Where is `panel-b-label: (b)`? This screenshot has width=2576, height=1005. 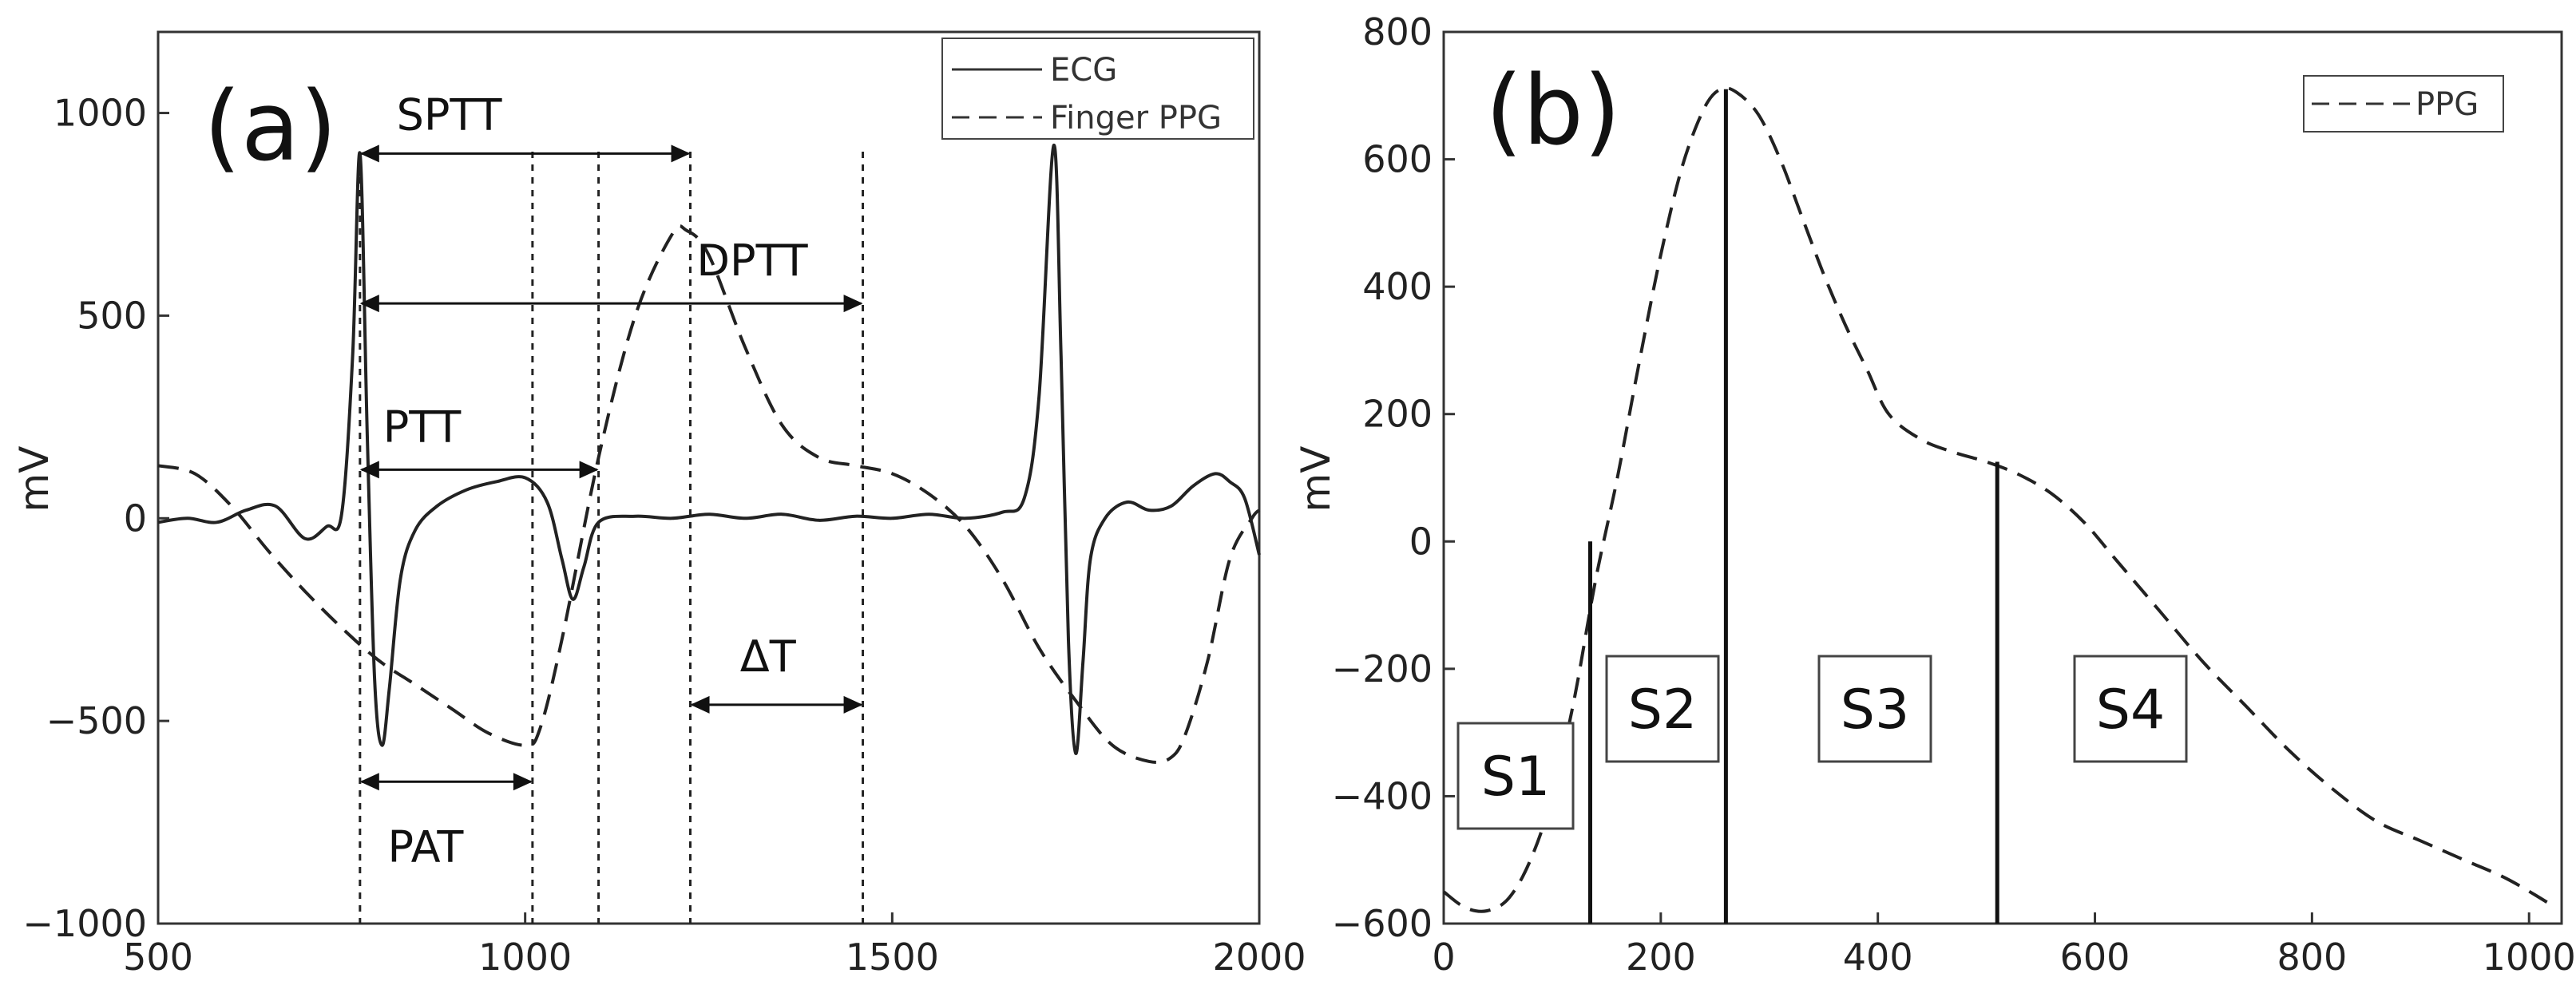 panel-b-label: (b) is located at coordinates (1553, 111).